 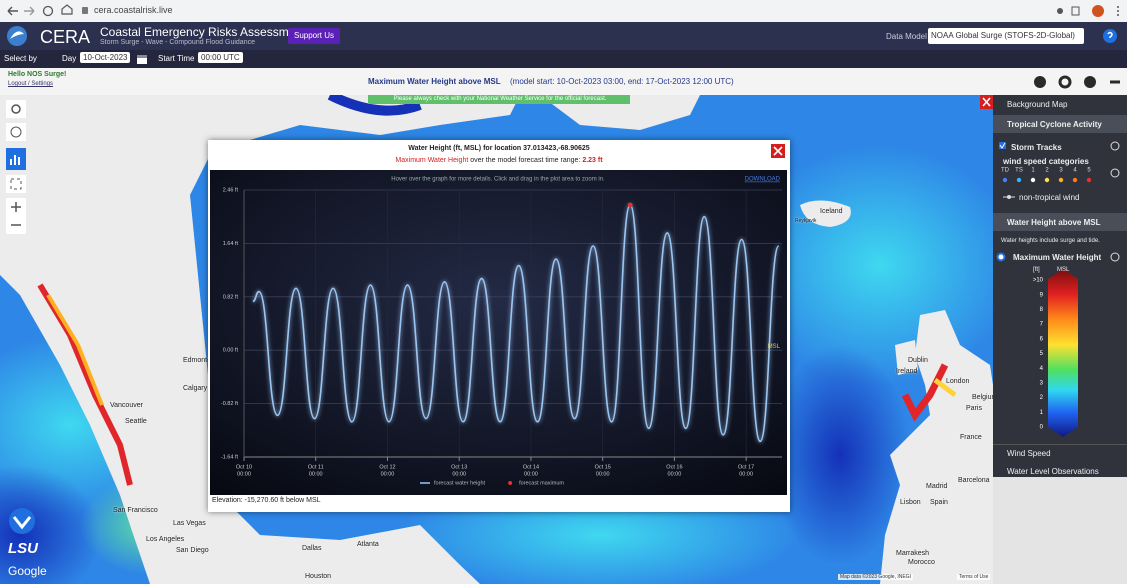 What do you see at coordinates (1036, 270) in the screenshot?
I see `scale-unit: [ft]` at bounding box center [1036, 270].